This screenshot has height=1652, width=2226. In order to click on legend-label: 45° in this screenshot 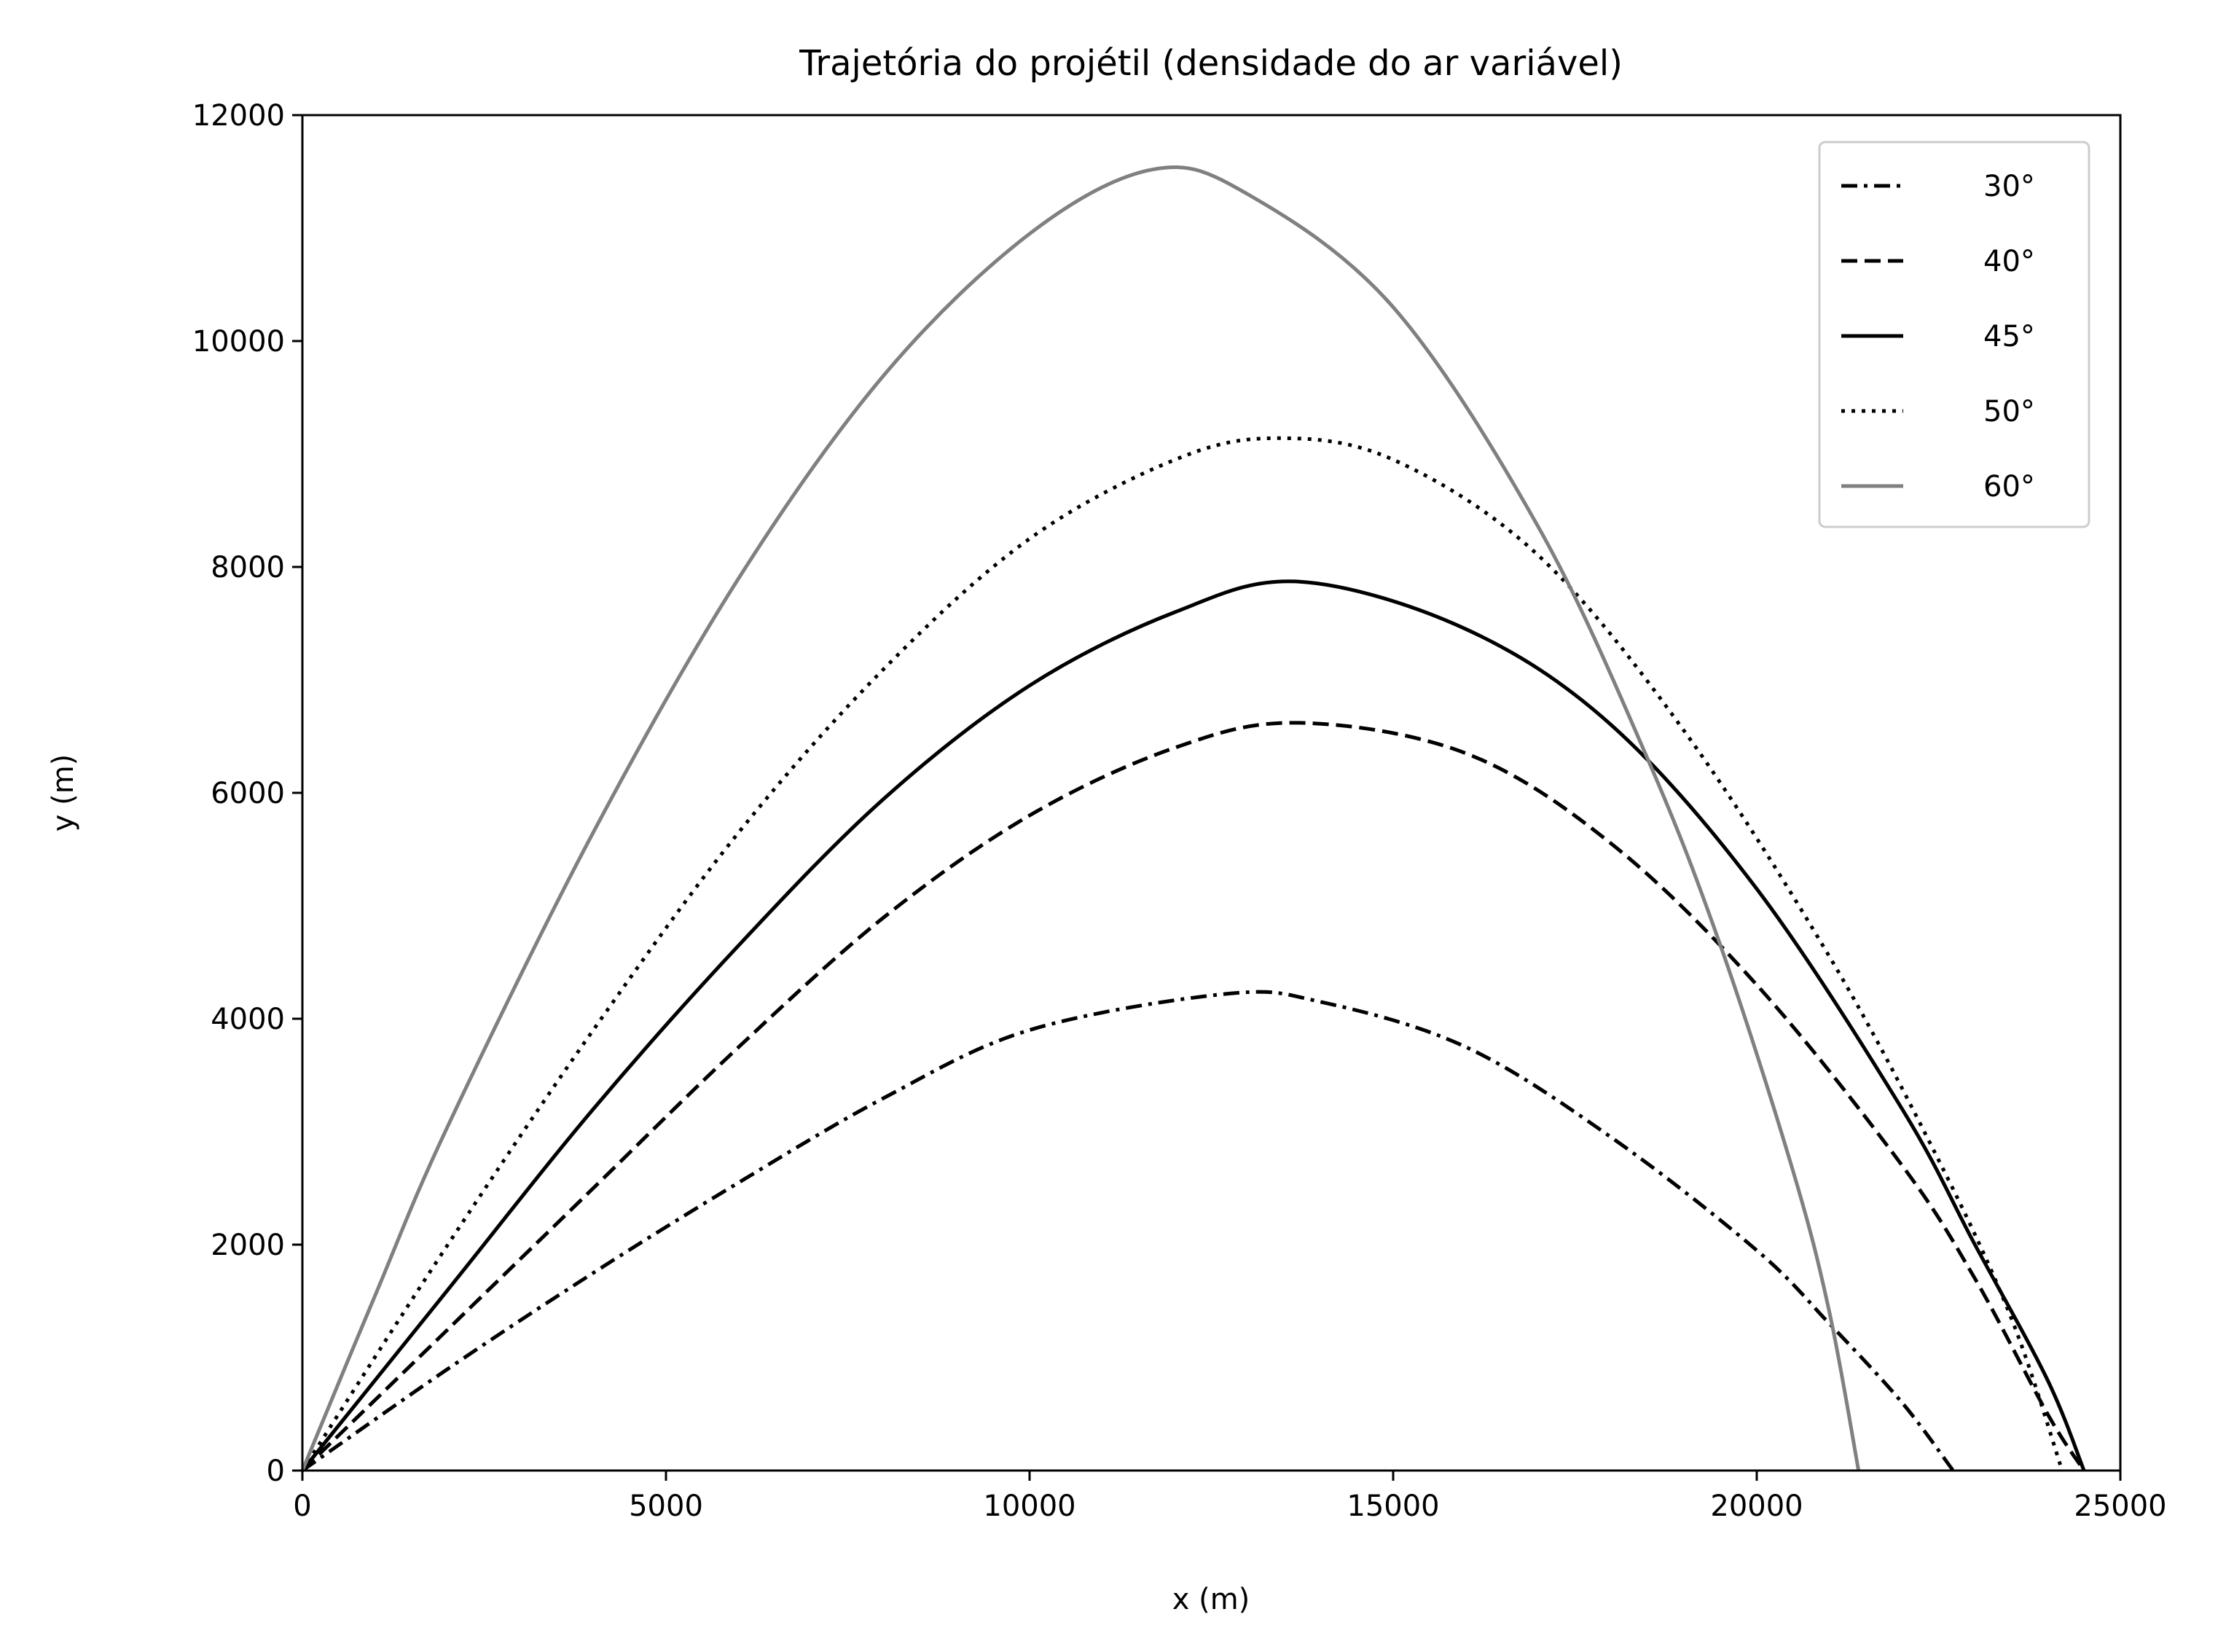, I will do `click(2009, 336)`.